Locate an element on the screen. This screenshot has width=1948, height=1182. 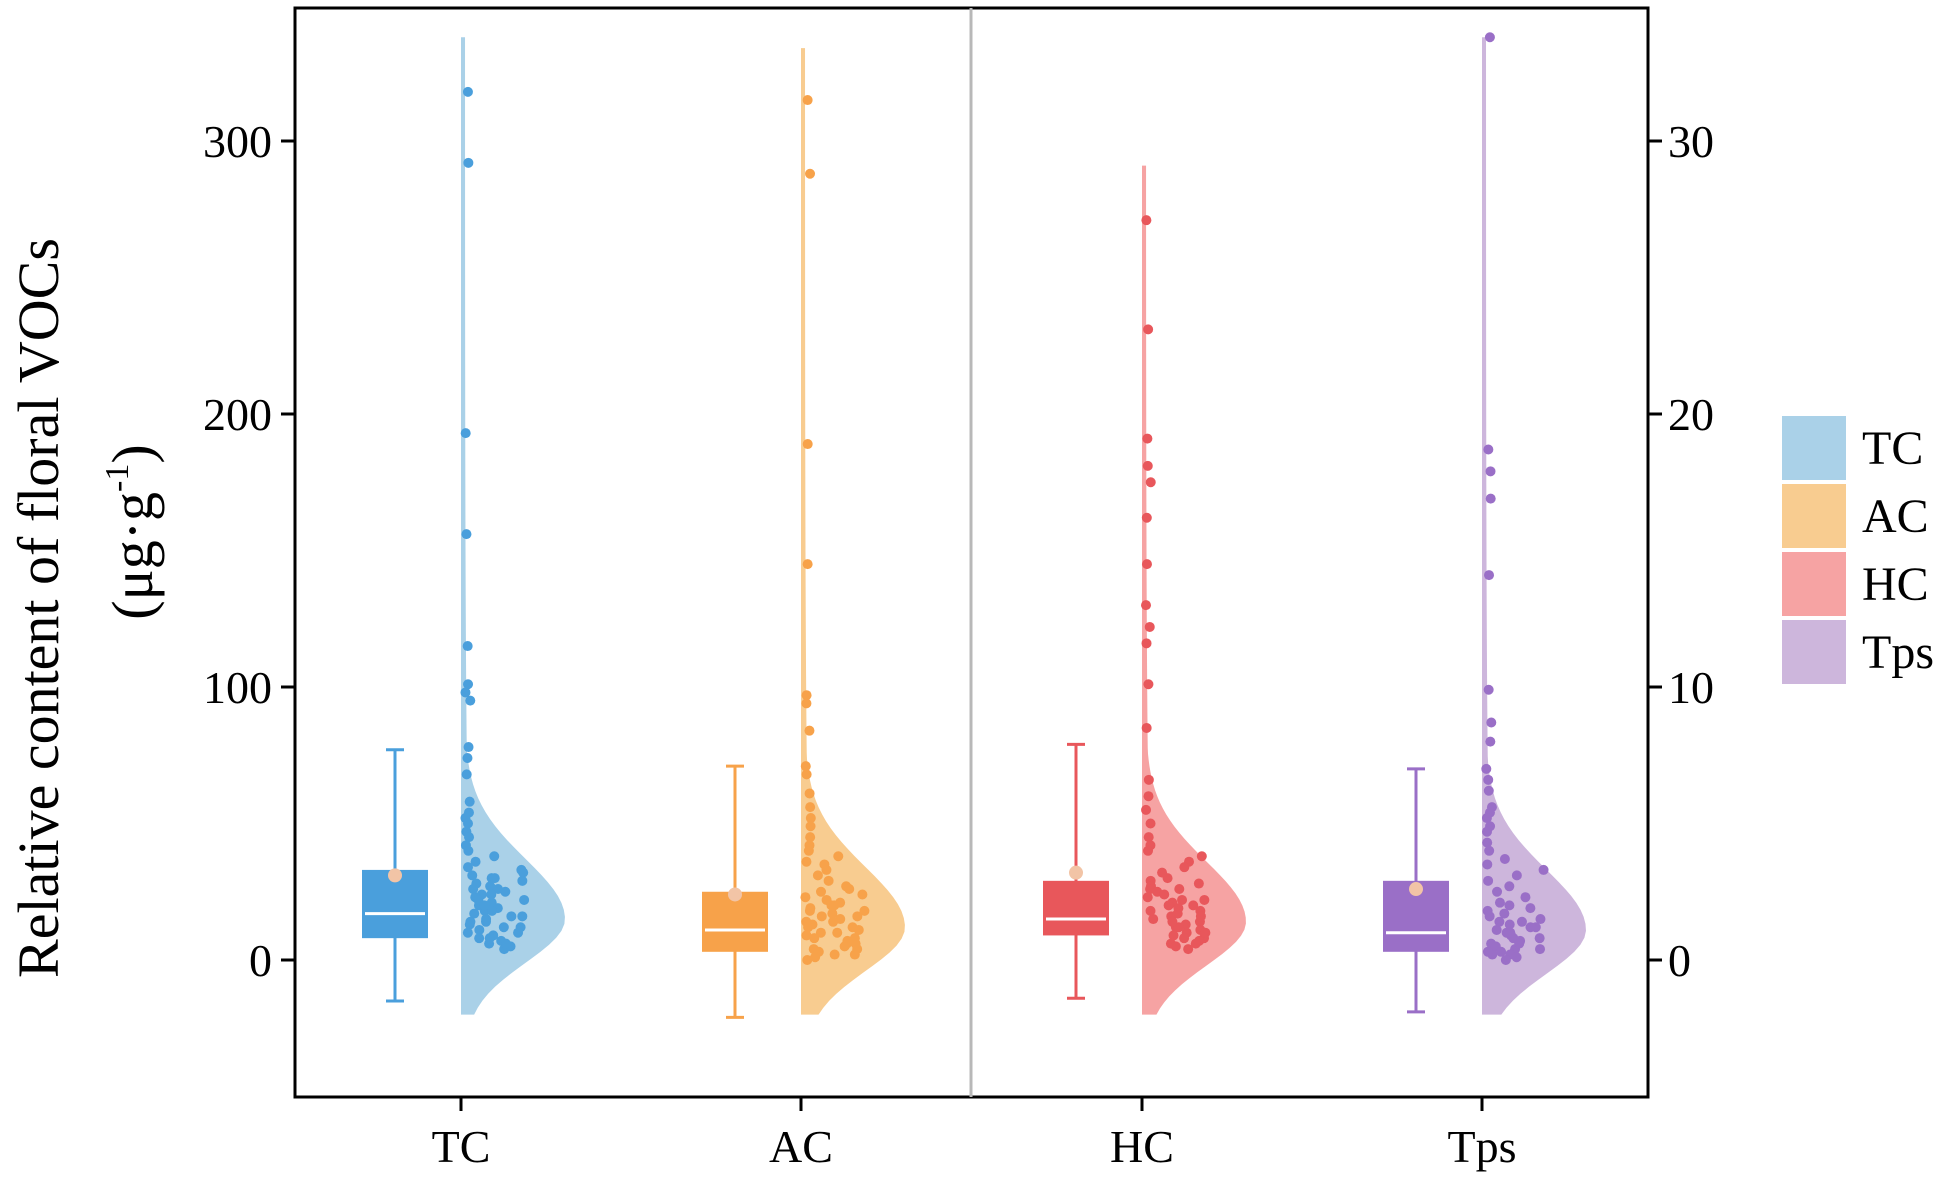
right-tick-label-20: 20 is located at coordinates (1691, 414).